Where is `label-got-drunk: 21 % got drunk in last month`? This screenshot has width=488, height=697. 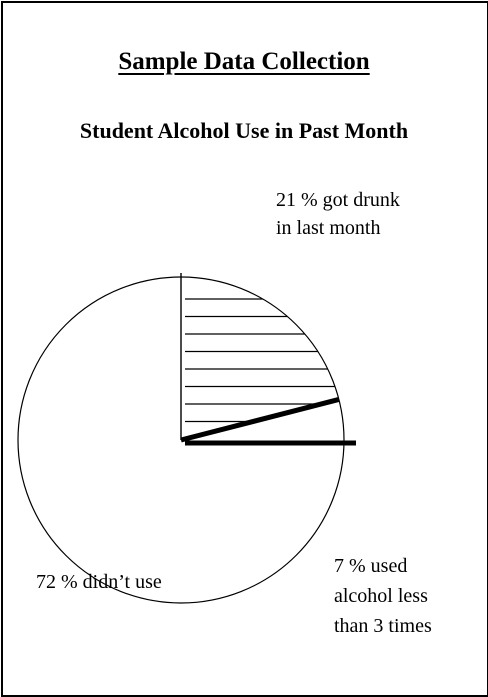 label-got-drunk: 21 % got drunk in last month is located at coordinates (338, 214).